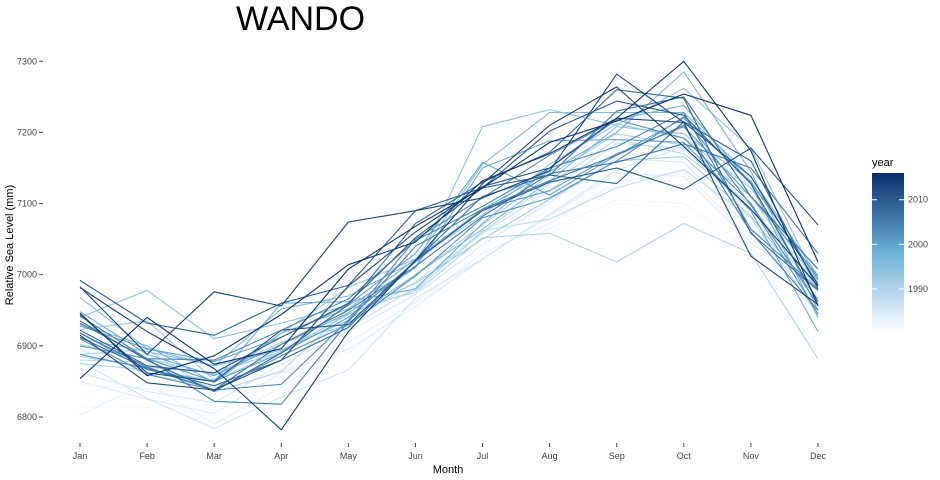  Describe the element at coordinates (448, 470) in the screenshot. I see `x-axis-label: Month` at that location.